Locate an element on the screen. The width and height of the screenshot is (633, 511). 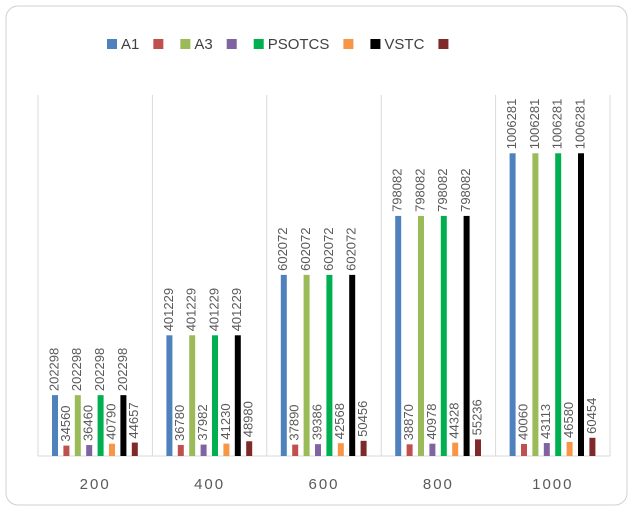
data-label: 42568 is located at coordinates (339, 421).